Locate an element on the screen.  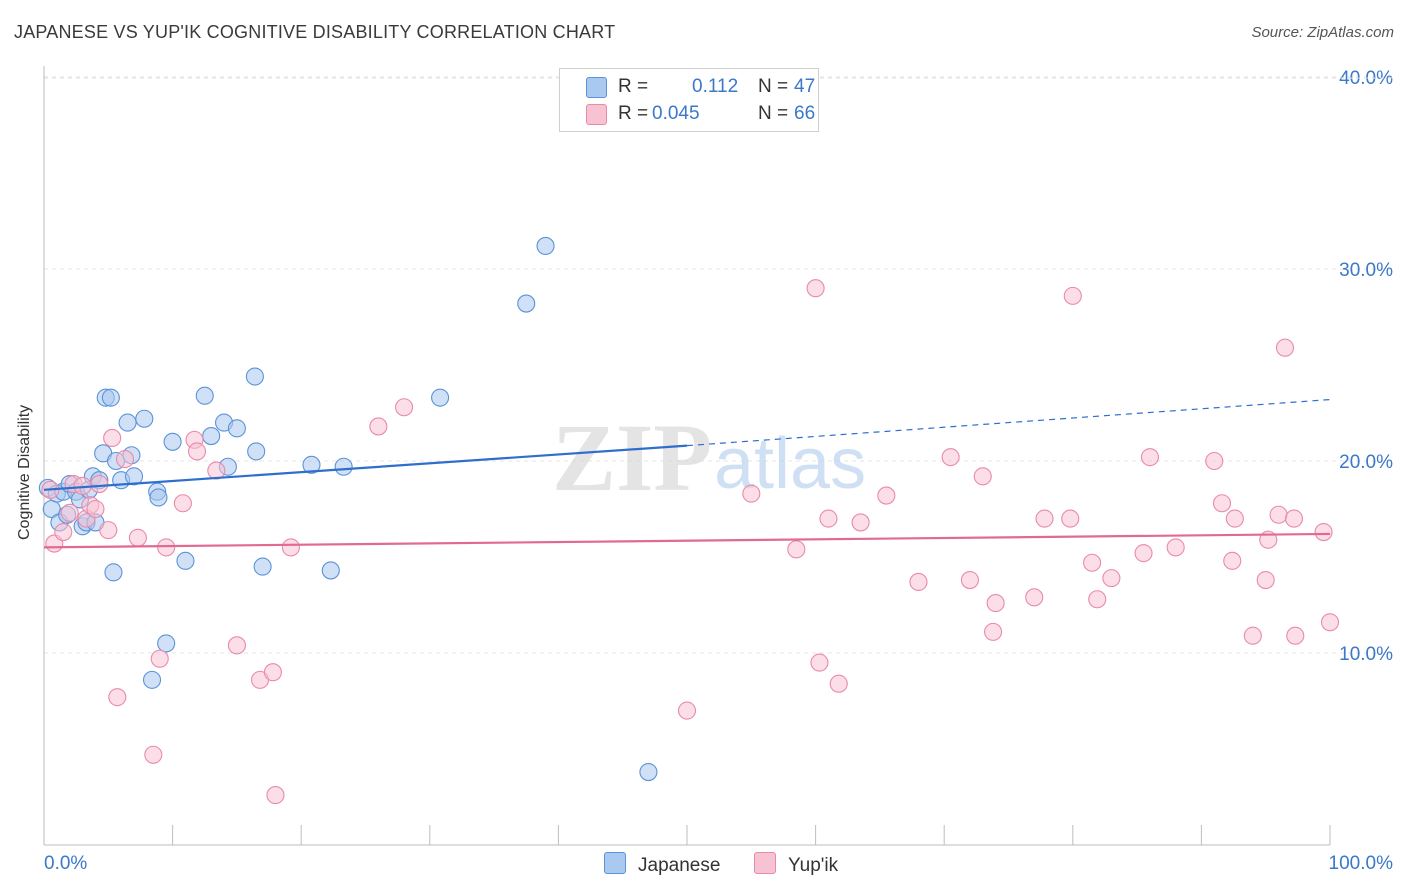
y-tick-label: 10.0% is located at coordinates (1366, 654).